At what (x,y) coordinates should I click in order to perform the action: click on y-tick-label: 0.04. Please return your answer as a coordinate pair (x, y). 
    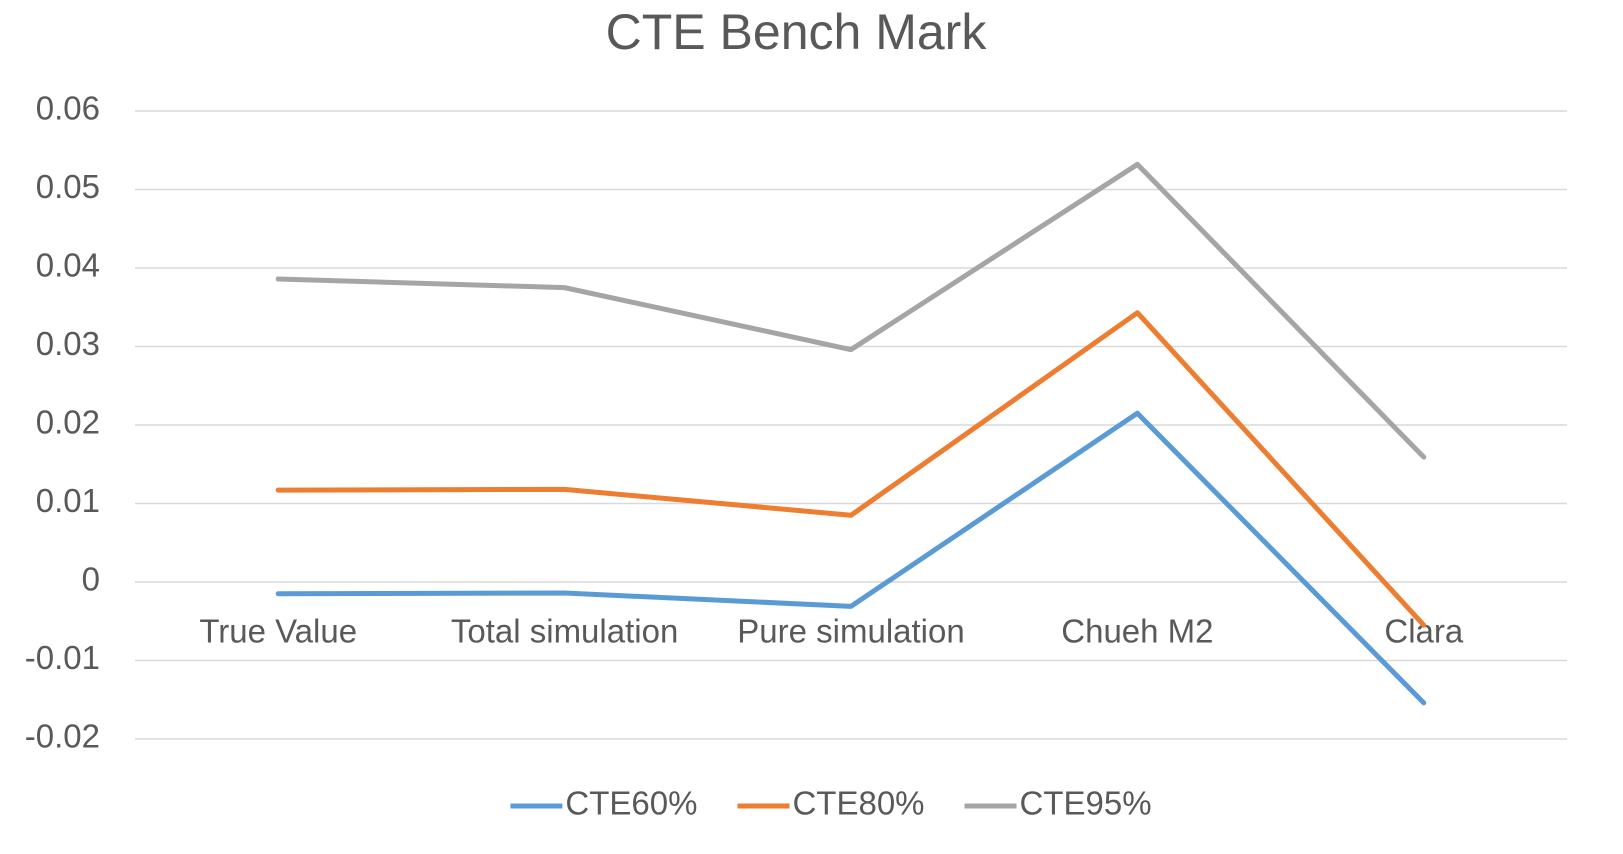
    Looking at the image, I should click on (68, 265).